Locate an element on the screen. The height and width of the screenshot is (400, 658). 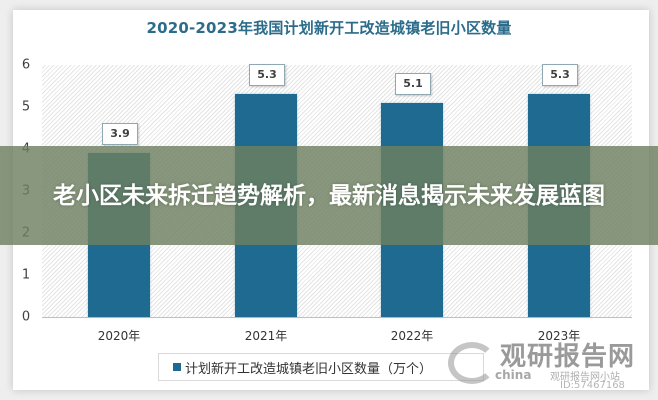
watermark-id: ID:57467168 is located at coordinates (592, 385).